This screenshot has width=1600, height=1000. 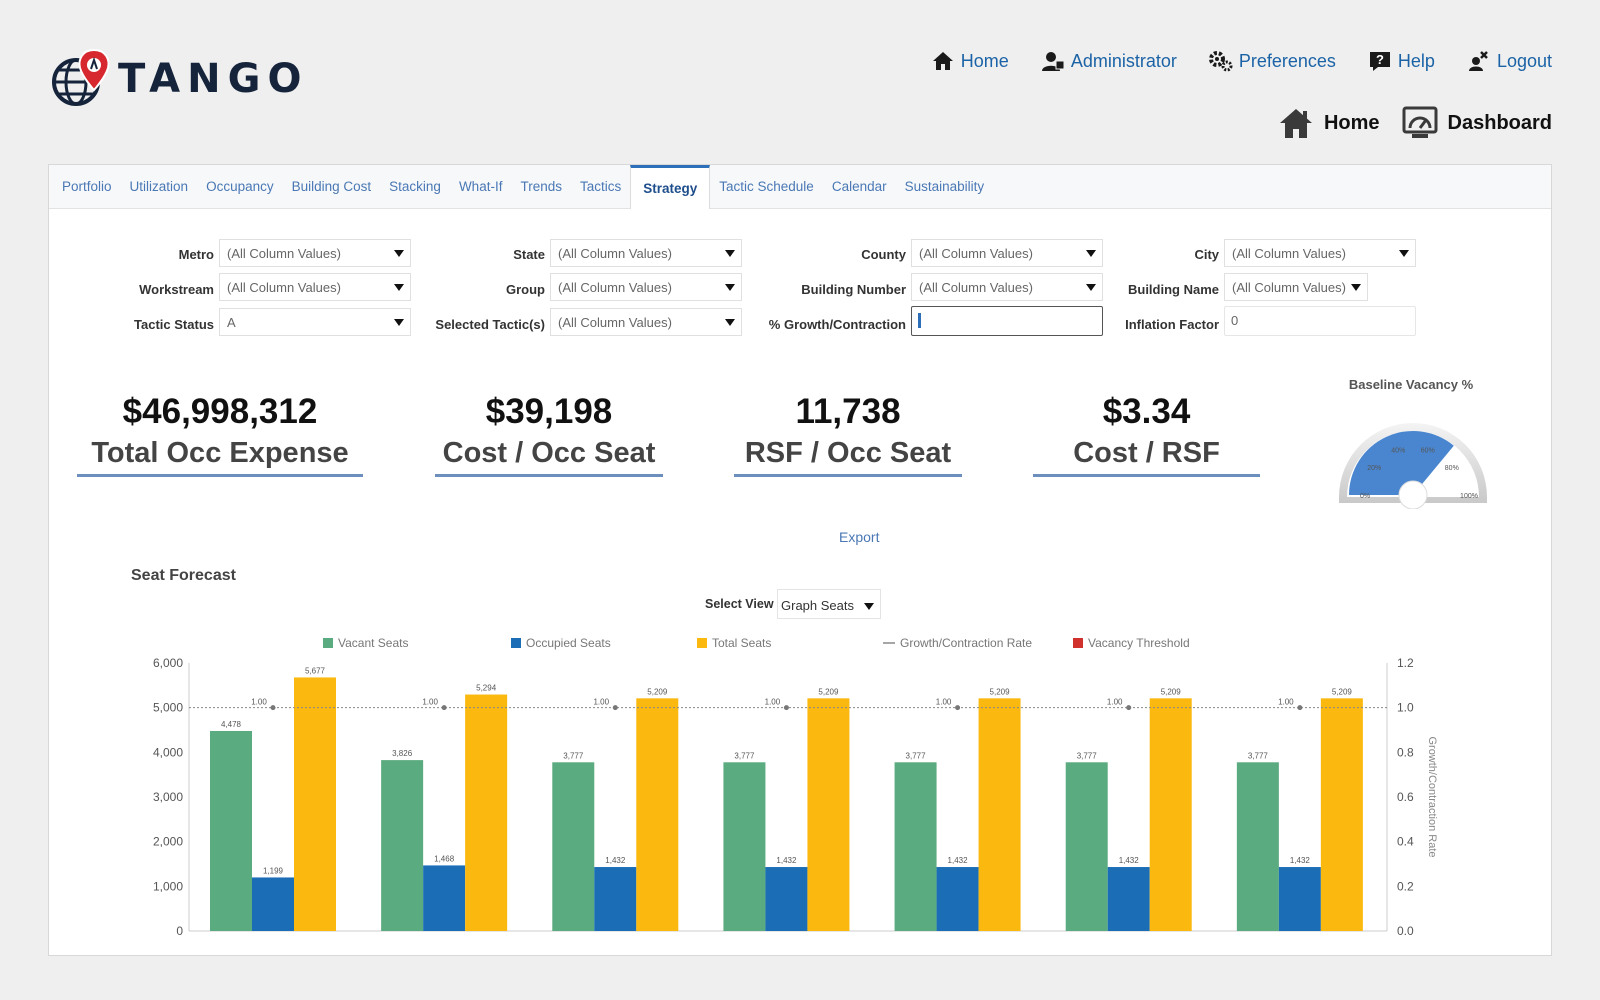 I want to click on secondary-navigation: Home Dashboard, so click(x=1415, y=123).